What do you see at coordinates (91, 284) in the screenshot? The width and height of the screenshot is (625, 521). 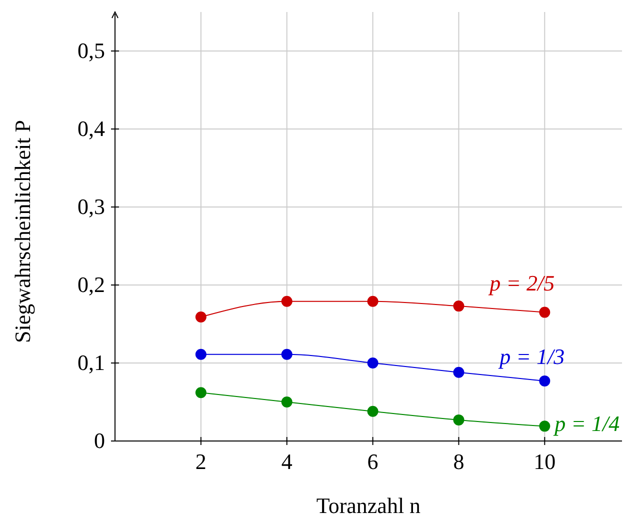 I see `y-tick-label: 0,2` at bounding box center [91, 284].